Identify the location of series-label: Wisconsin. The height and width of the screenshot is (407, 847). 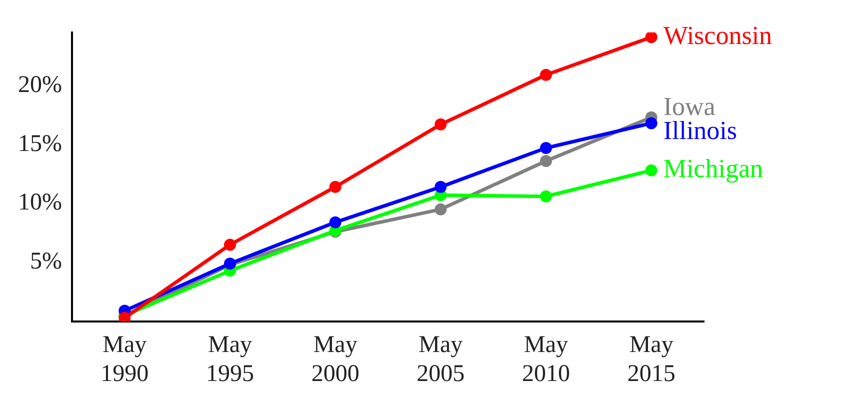
(717, 35).